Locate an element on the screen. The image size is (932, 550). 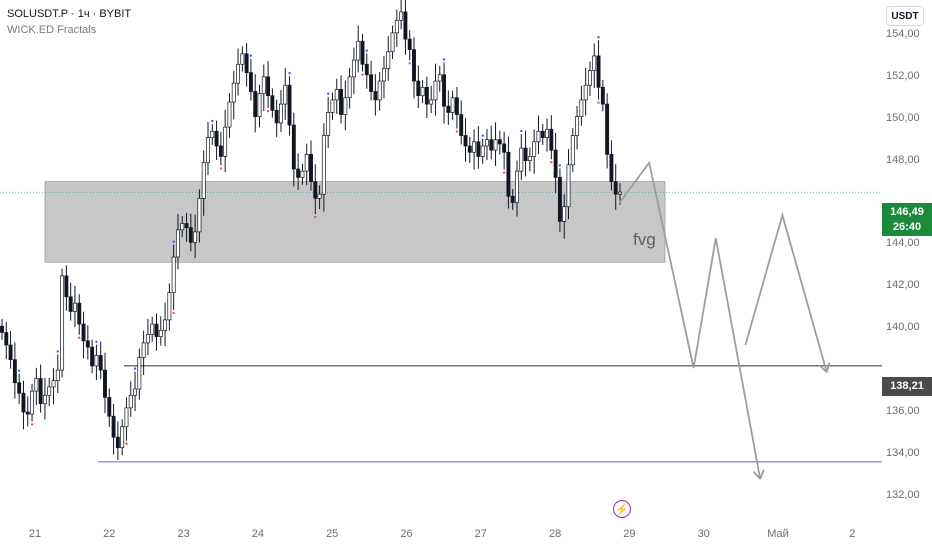
level-price-value: 138,21 is located at coordinates (907, 386).